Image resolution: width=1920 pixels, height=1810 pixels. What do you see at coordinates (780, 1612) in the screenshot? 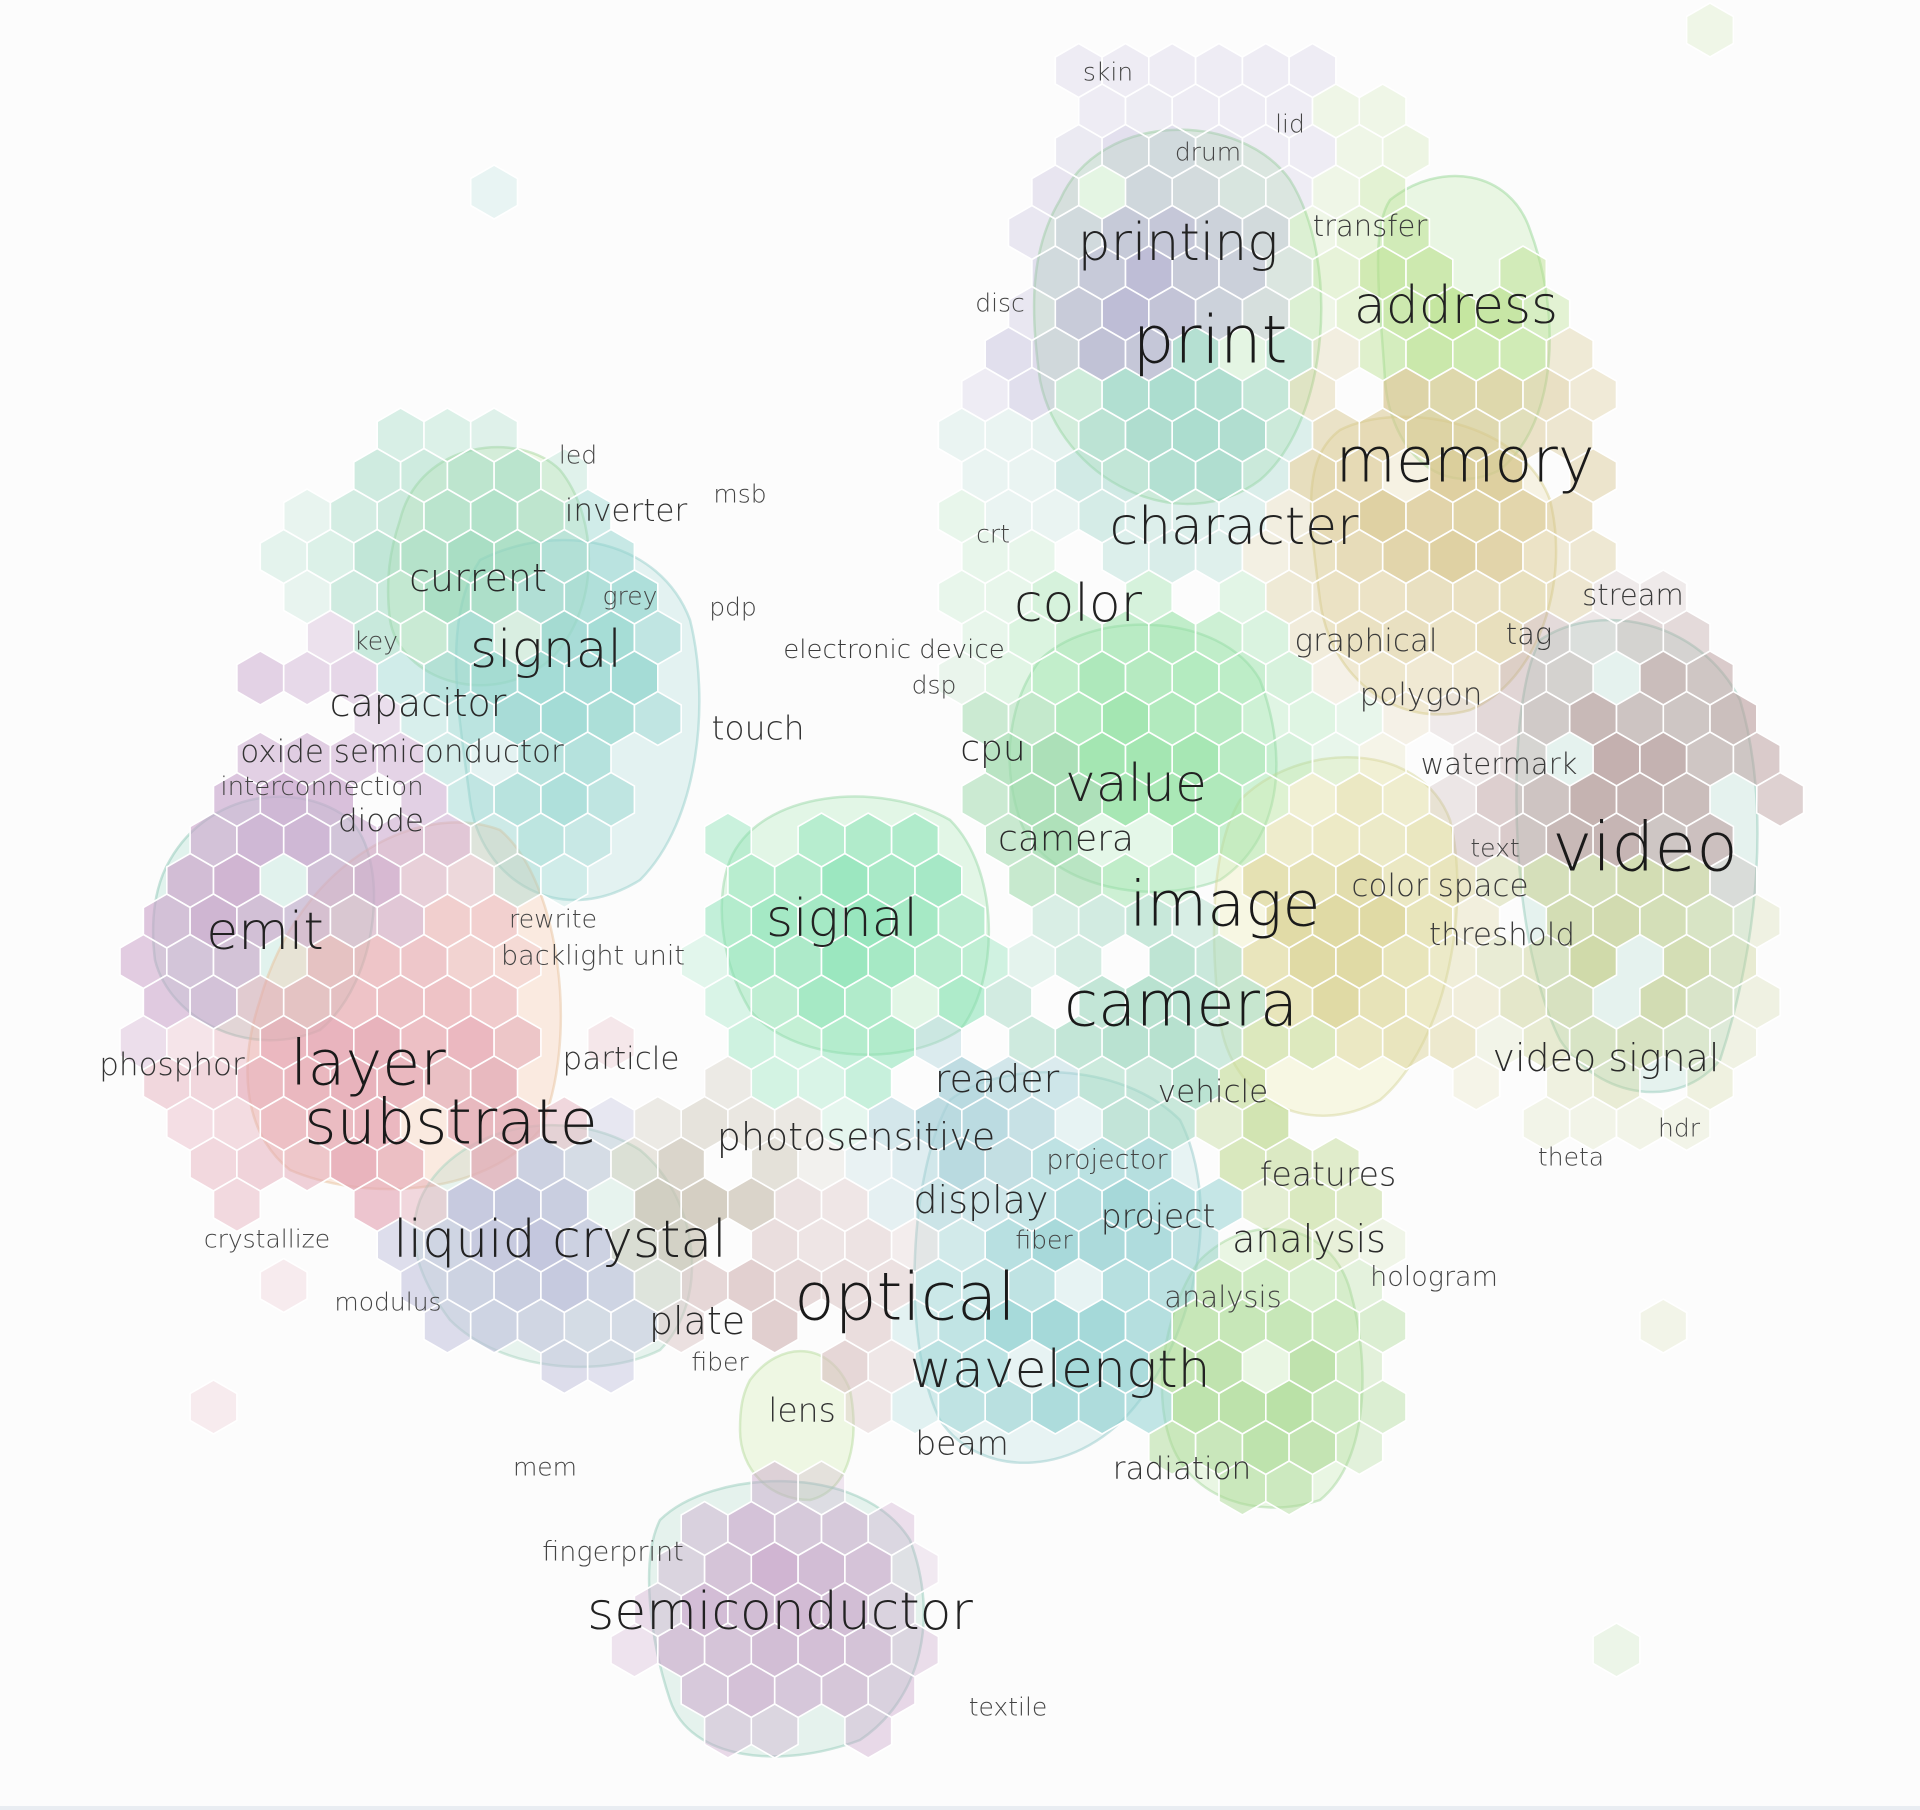
I see `topic-label: semiconductor` at bounding box center [780, 1612].